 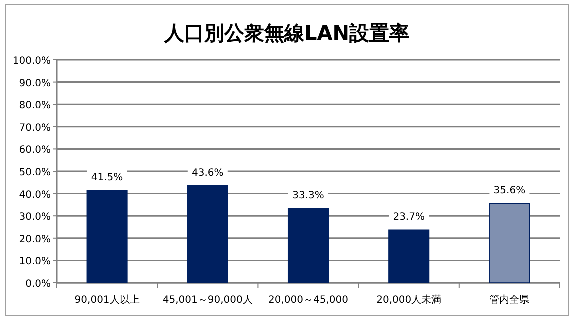 What do you see at coordinates (35, 106) in the screenshot?
I see `y-tick-label: 80.0%` at bounding box center [35, 106].